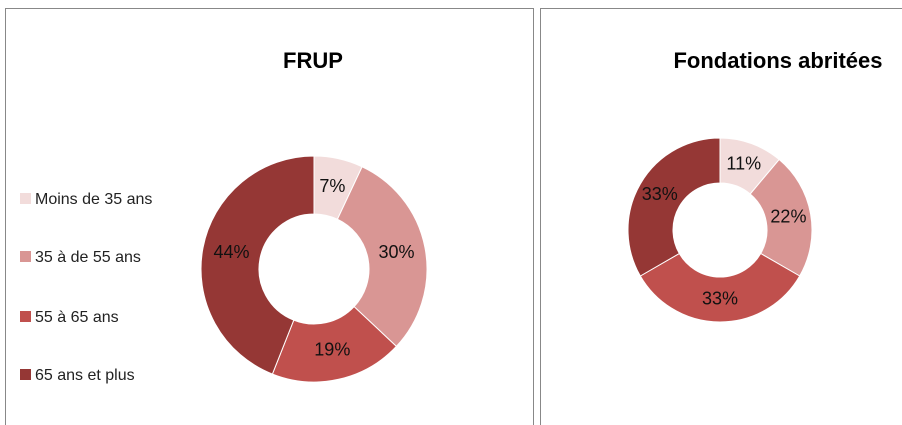  I want to click on data-label: 44%, so click(231, 252).